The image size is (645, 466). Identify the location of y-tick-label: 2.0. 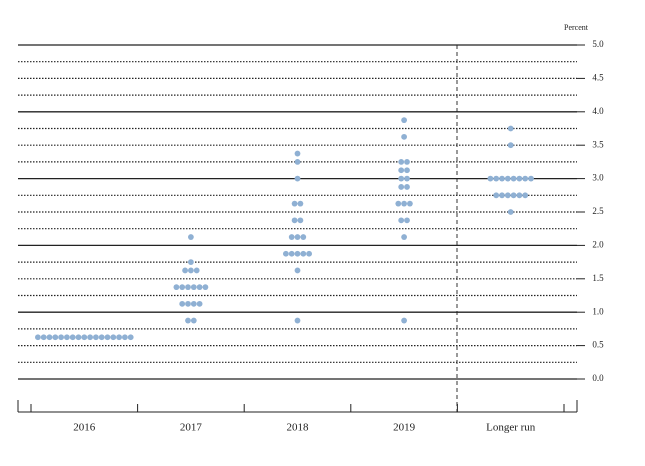
(598, 244).